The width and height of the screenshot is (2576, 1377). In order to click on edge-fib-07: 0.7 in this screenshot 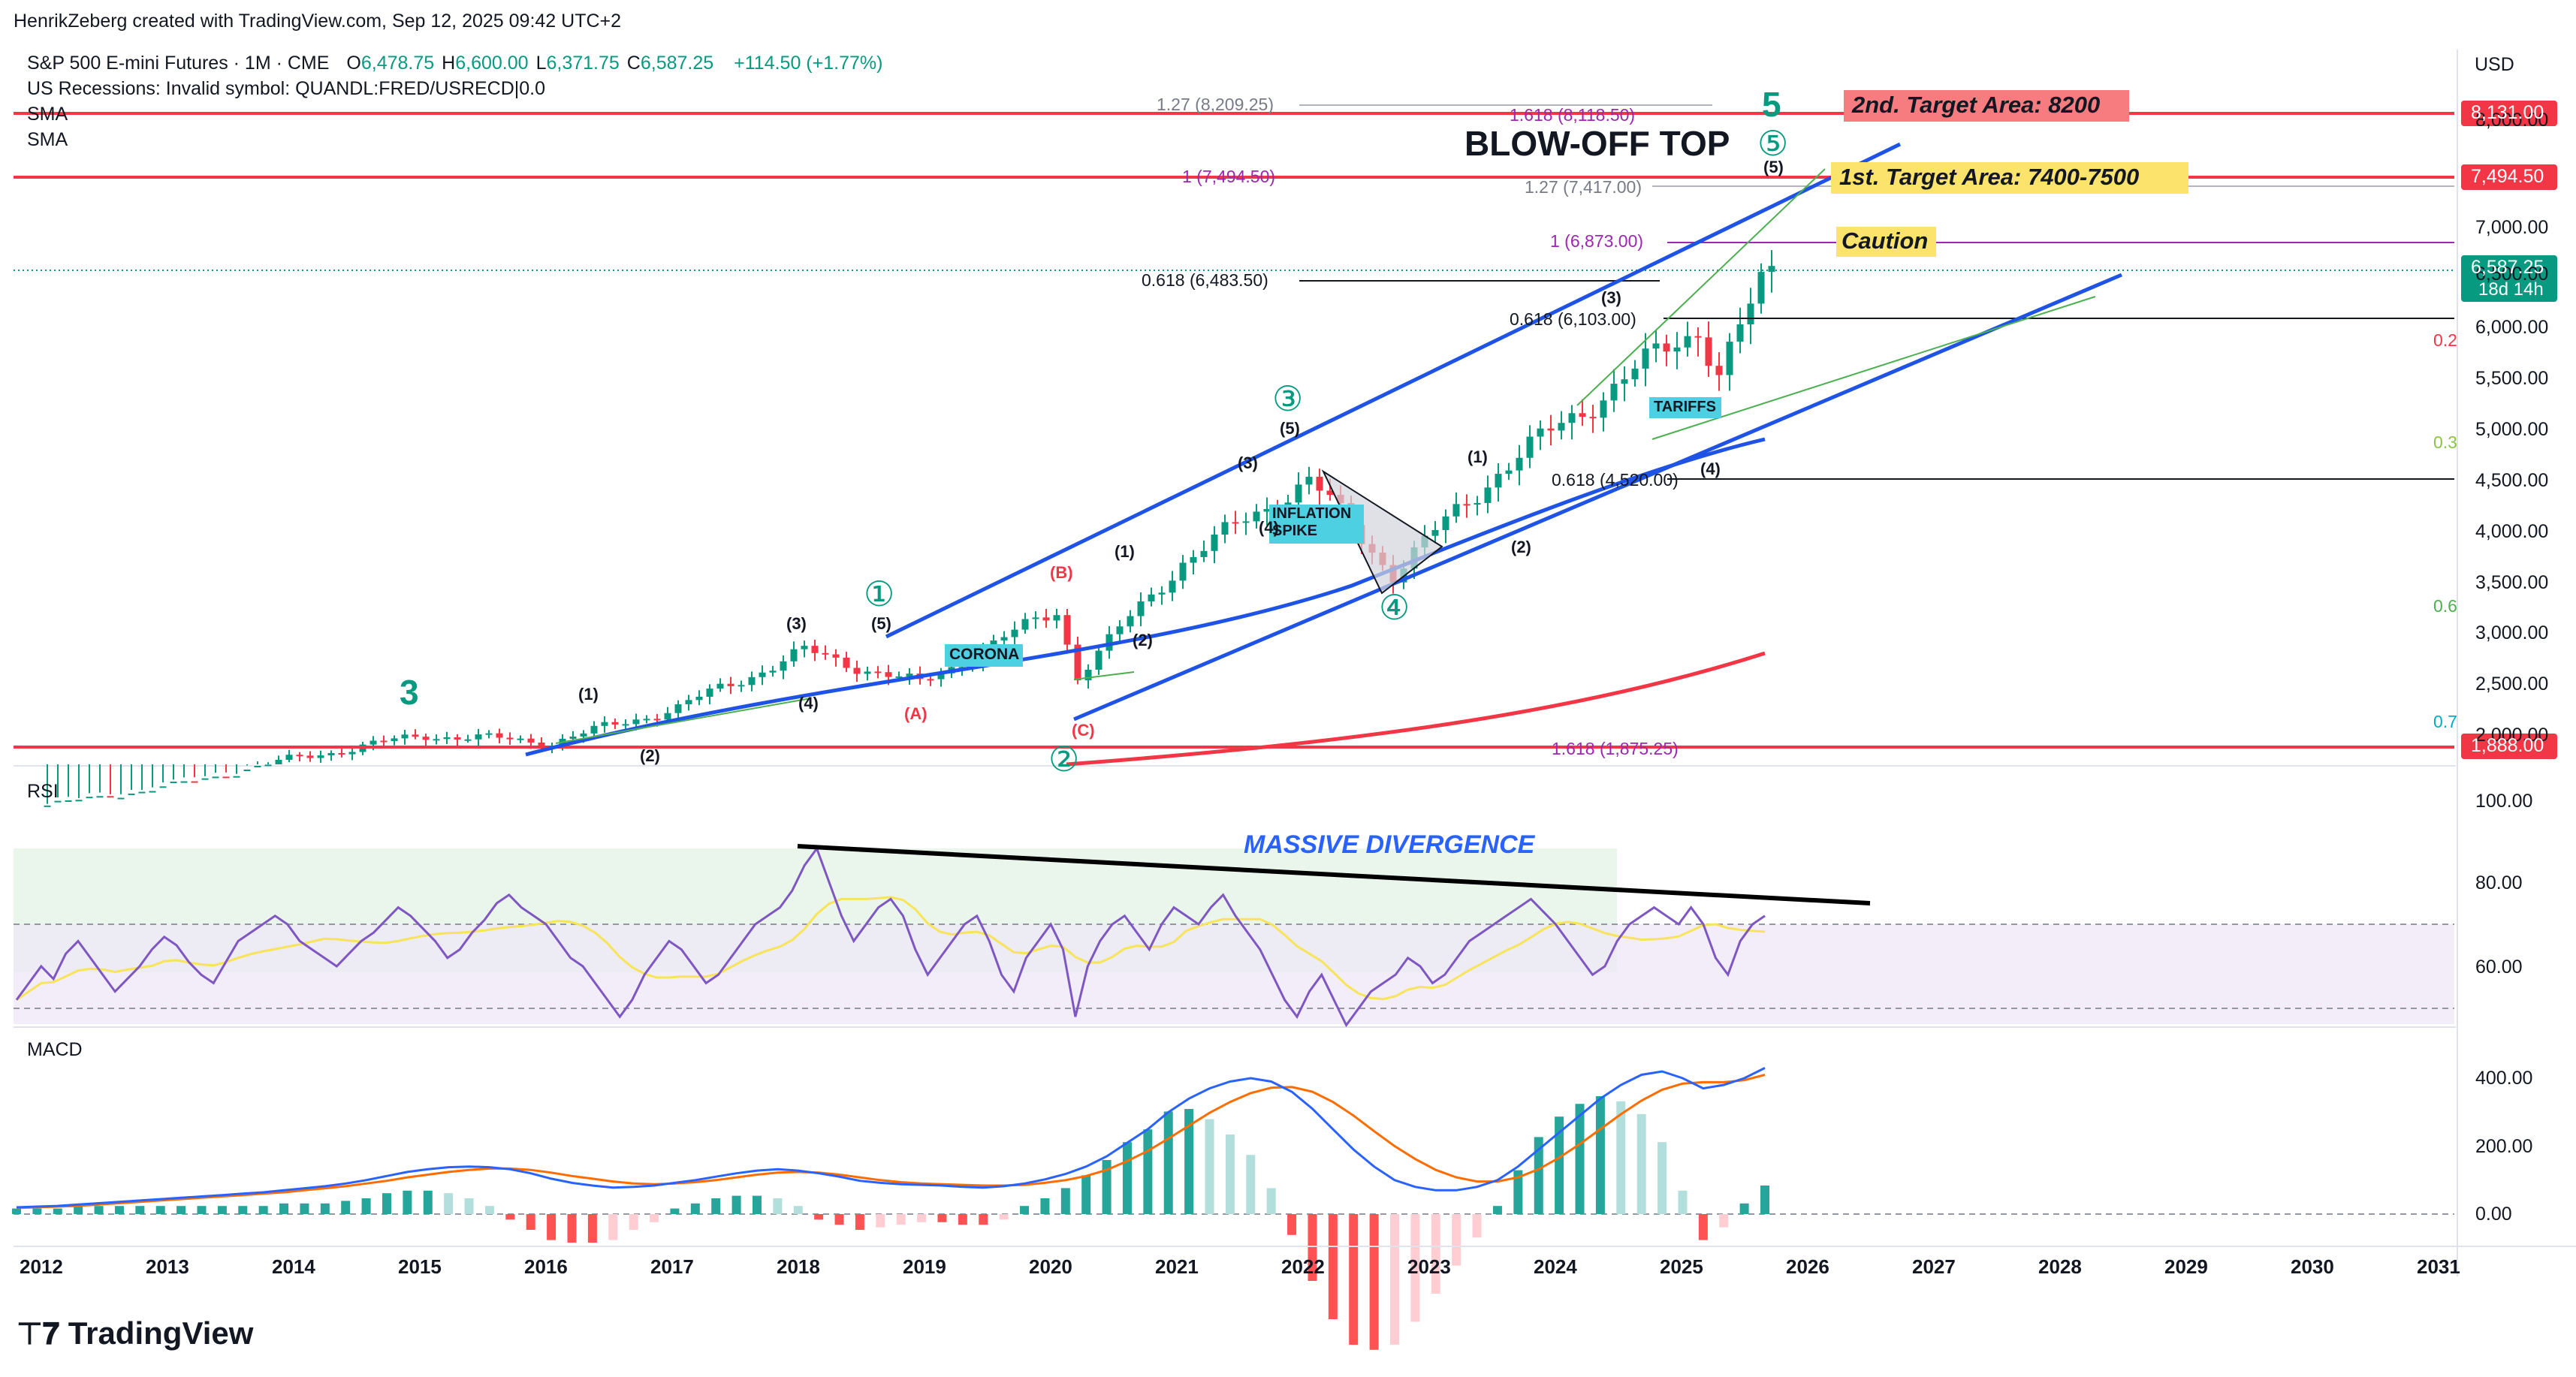, I will do `click(2445, 721)`.